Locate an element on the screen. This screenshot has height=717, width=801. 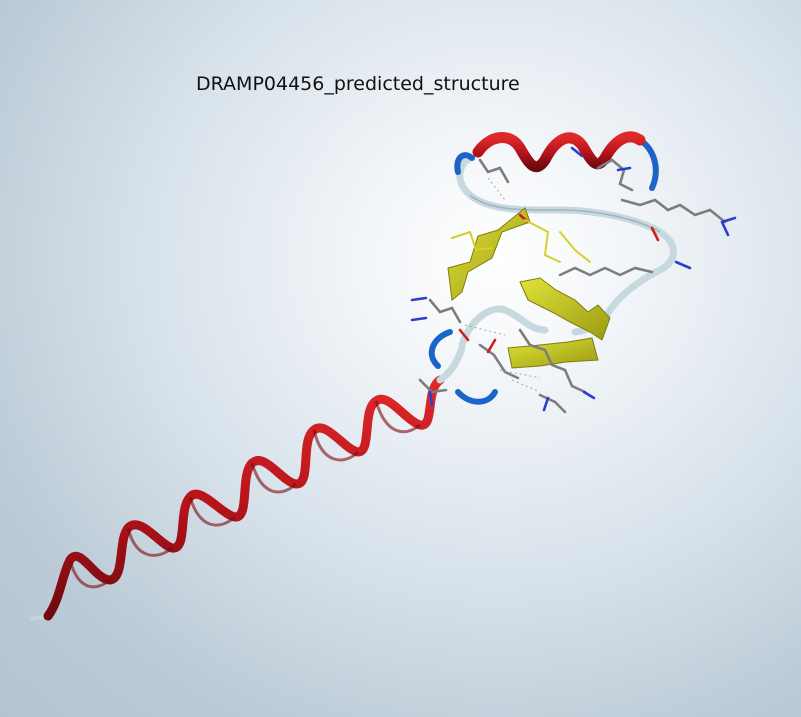
short-alpha-helix is located at coordinates (559, 151).